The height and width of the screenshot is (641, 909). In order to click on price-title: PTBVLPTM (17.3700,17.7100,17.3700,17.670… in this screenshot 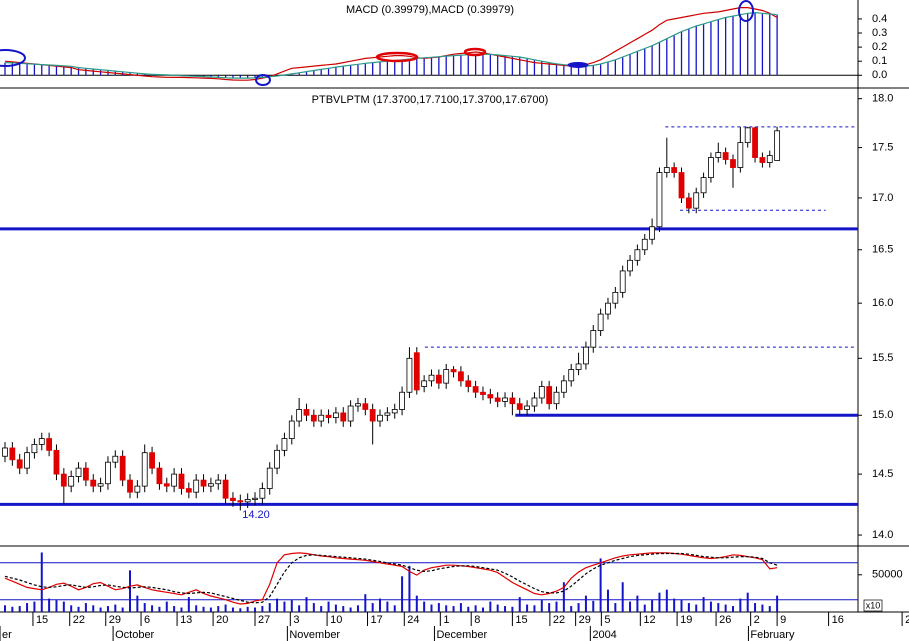, I will do `click(430, 100)`.